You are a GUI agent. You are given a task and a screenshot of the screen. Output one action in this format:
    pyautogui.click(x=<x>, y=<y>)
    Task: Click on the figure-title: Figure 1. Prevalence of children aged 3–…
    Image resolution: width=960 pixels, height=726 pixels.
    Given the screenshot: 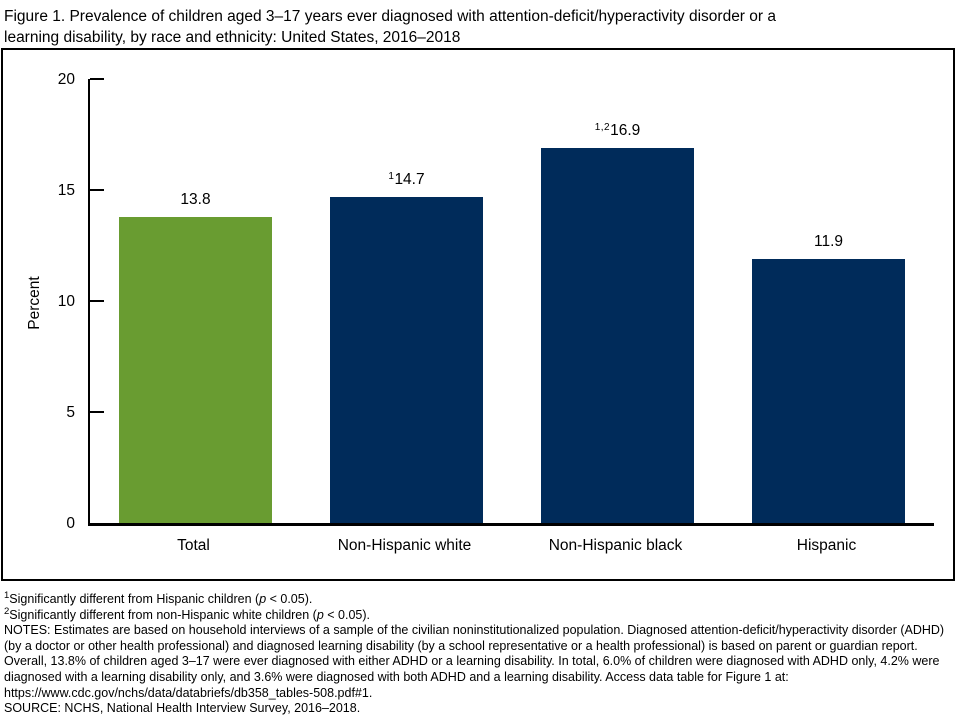 What is the action you would take?
    pyautogui.click(x=479, y=27)
    